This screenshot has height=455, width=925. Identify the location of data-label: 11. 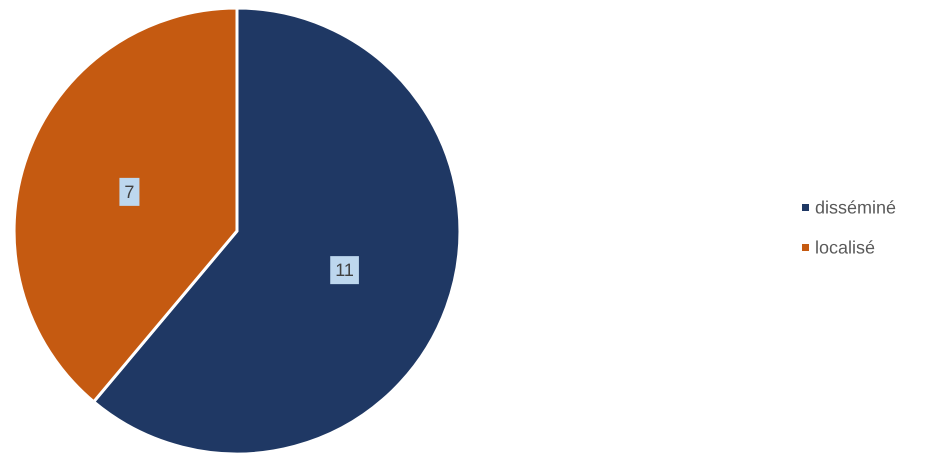
(344, 270).